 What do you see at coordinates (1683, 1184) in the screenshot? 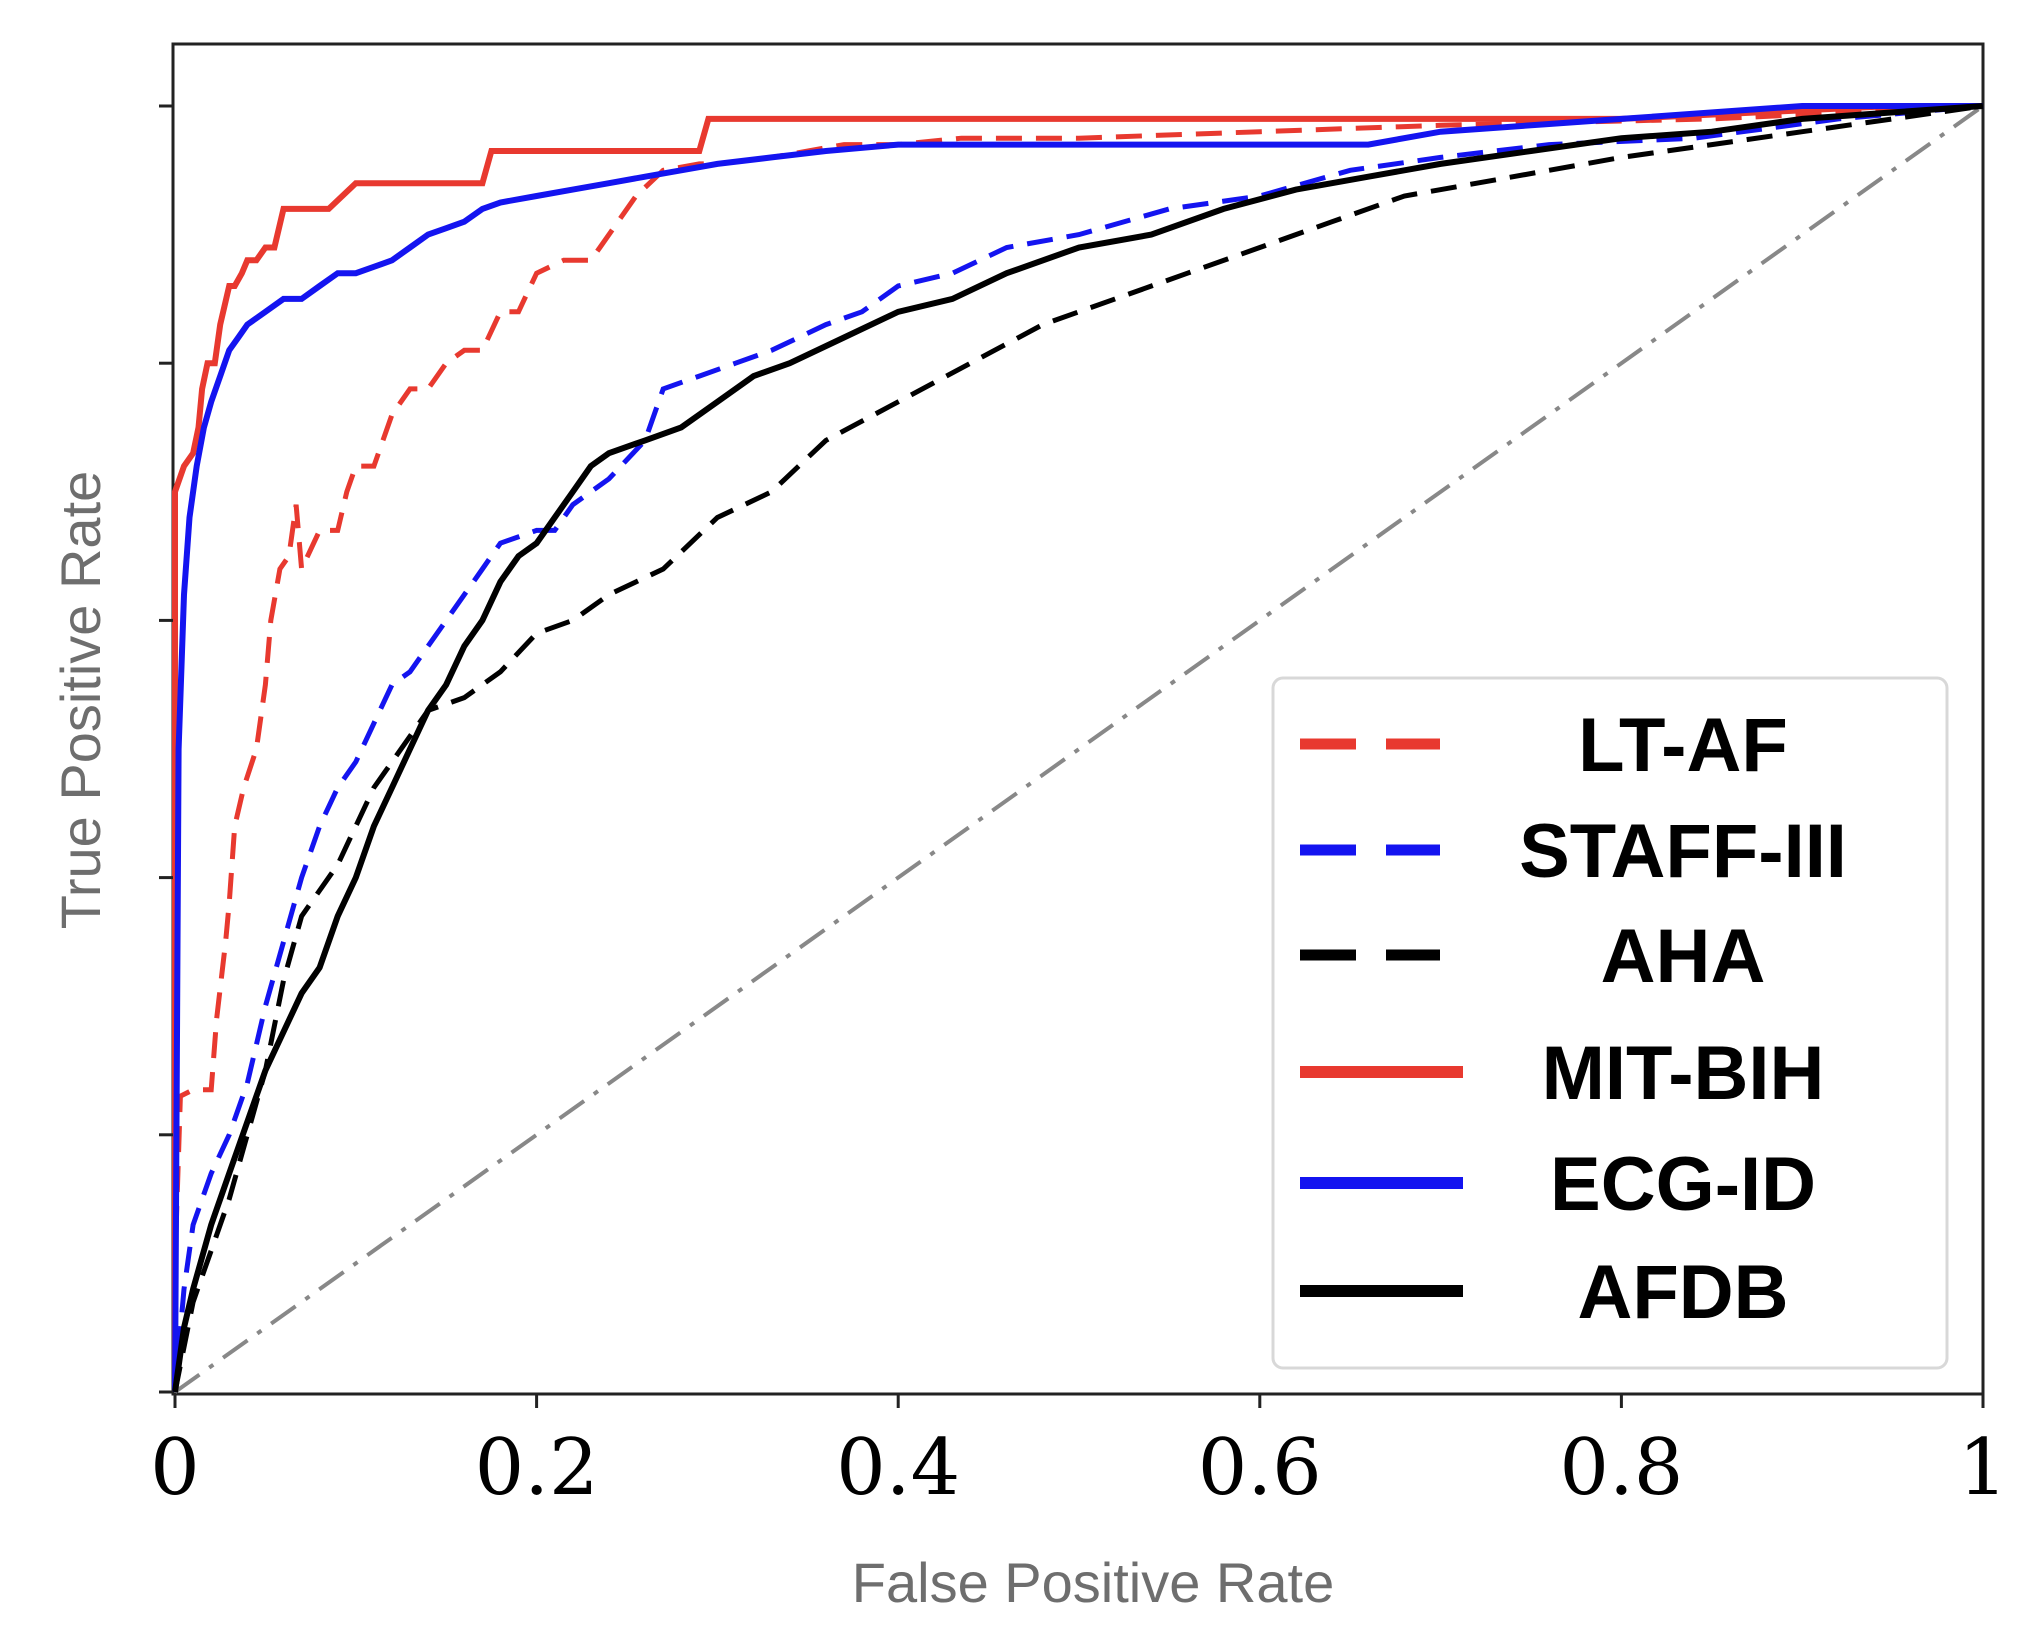
I see `legend-label: ECG-ID` at bounding box center [1683, 1184].